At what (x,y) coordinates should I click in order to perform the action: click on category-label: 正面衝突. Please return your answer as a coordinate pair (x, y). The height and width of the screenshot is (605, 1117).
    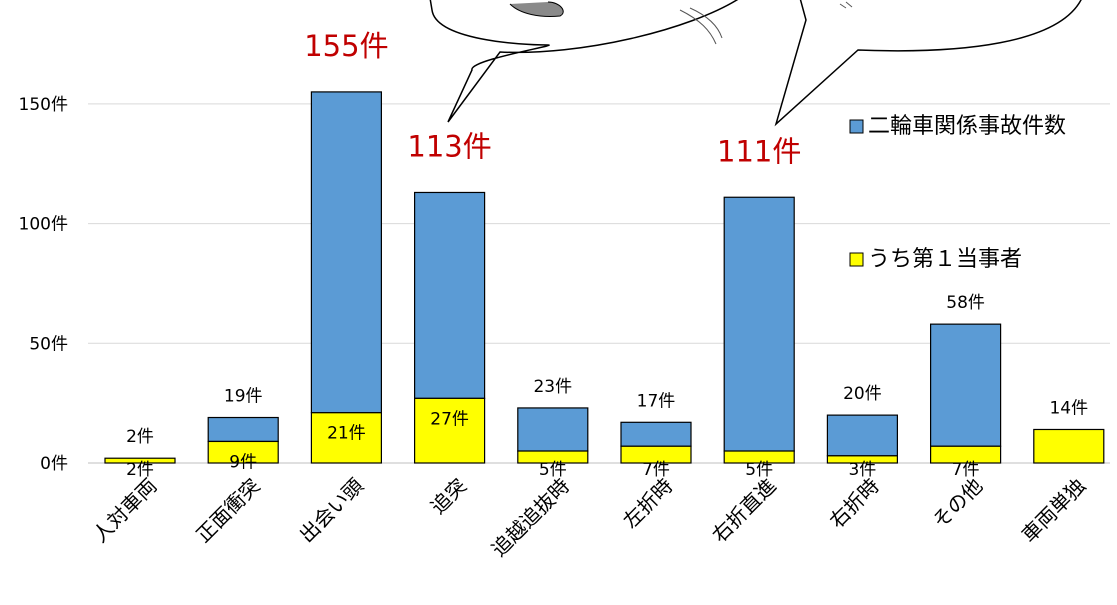
    Looking at the image, I should click on (228, 511).